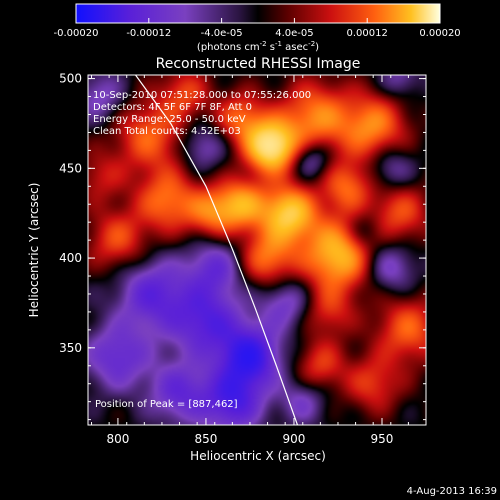 The image size is (500, 500). I want to click on colorbar-tick-label: -4.0e-05, so click(222, 33).